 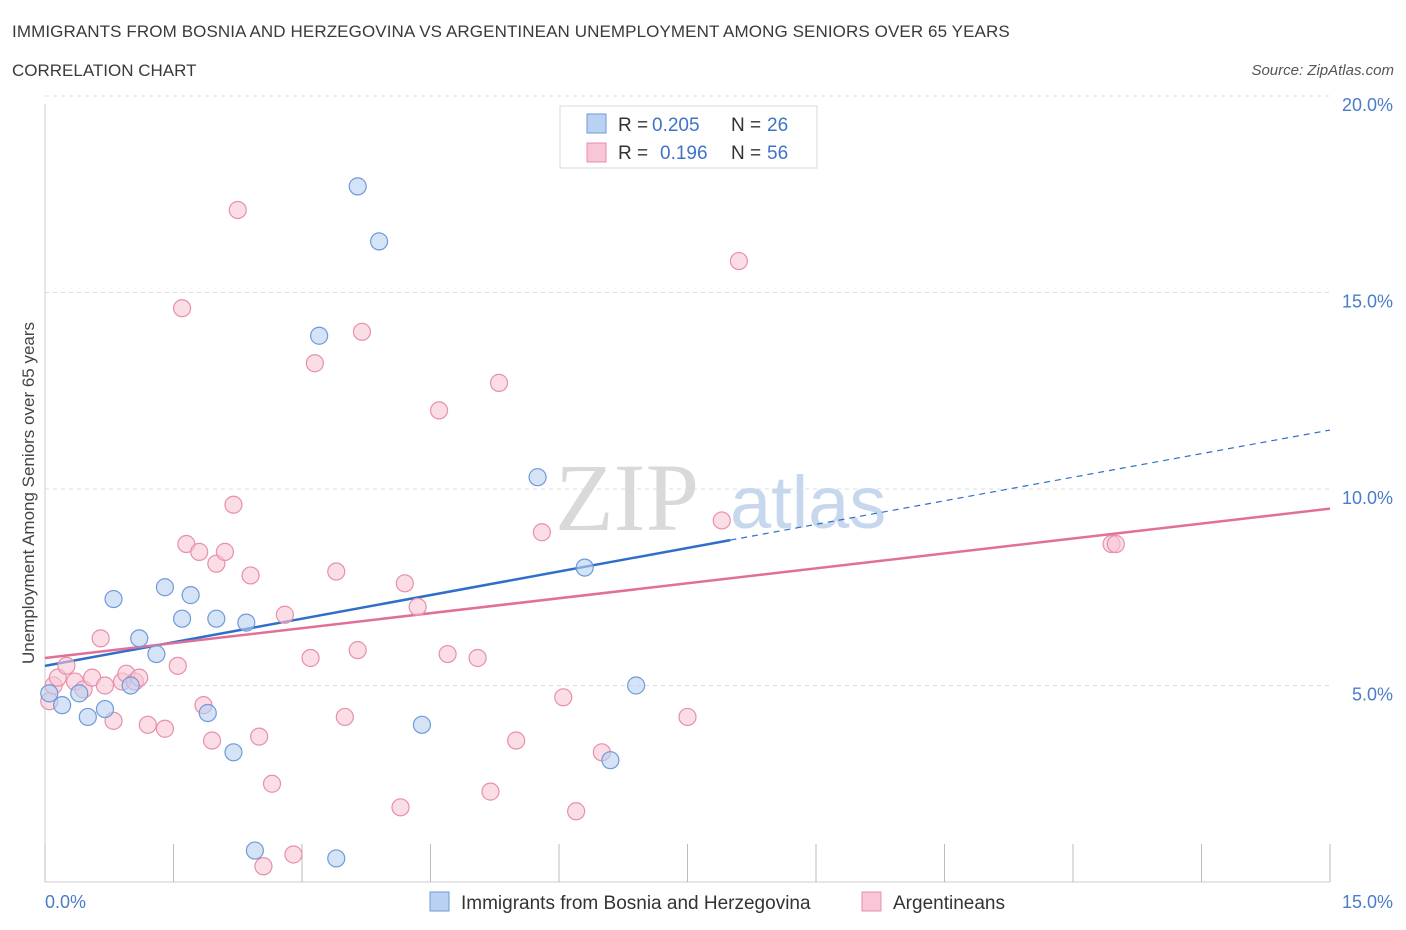 I want to click on chart-subtitle: CORRELATION CHART, so click(x=104, y=70).